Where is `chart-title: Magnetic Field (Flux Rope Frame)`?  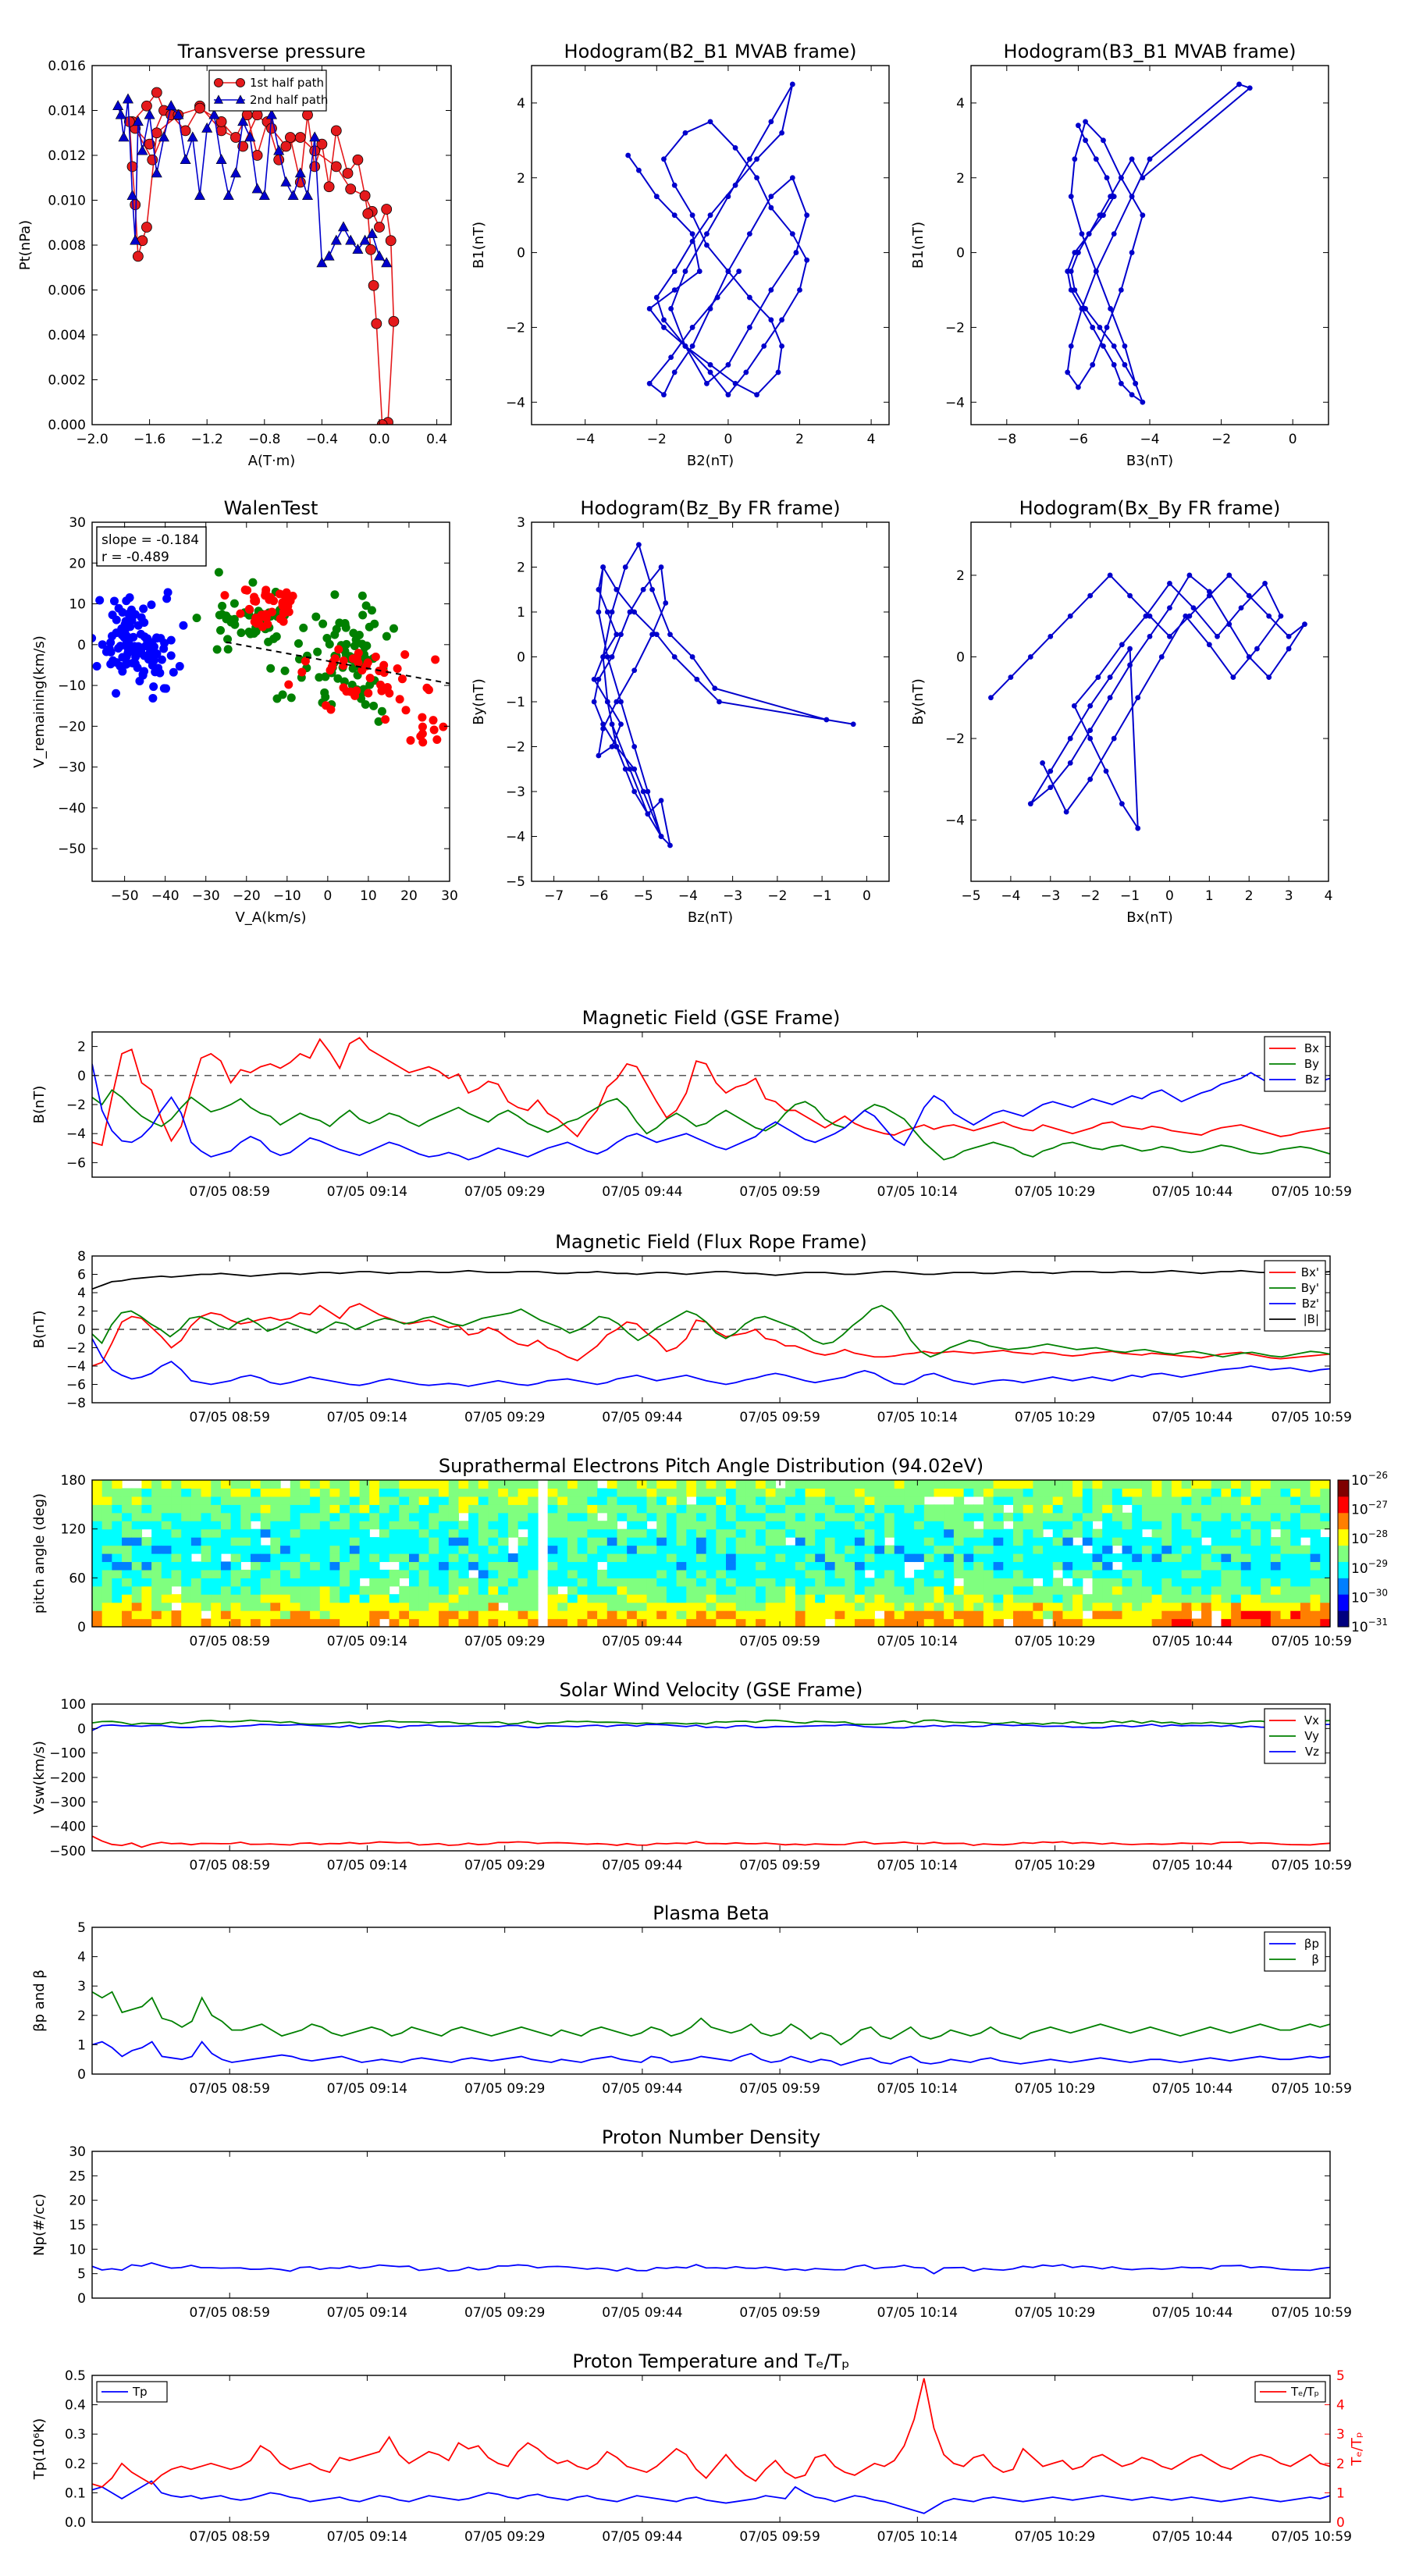
chart-title: Magnetic Field (Flux Rope Frame) is located at coordinates (711, 1242).